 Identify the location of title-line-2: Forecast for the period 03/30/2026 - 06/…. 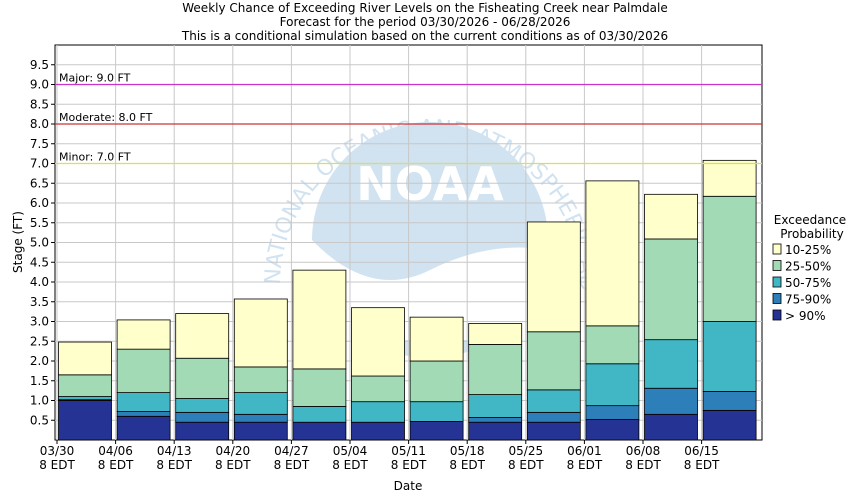
(425, 22).